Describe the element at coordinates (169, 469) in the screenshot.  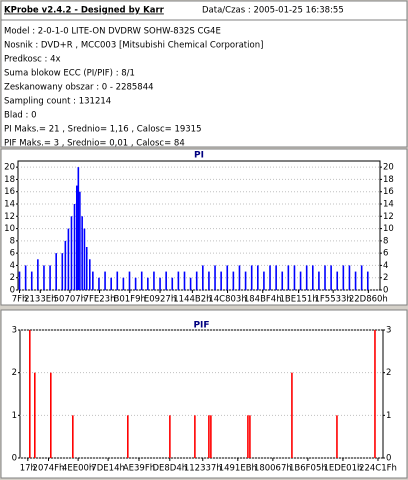
I see `x-tick-label: DE8D4h` at that location.